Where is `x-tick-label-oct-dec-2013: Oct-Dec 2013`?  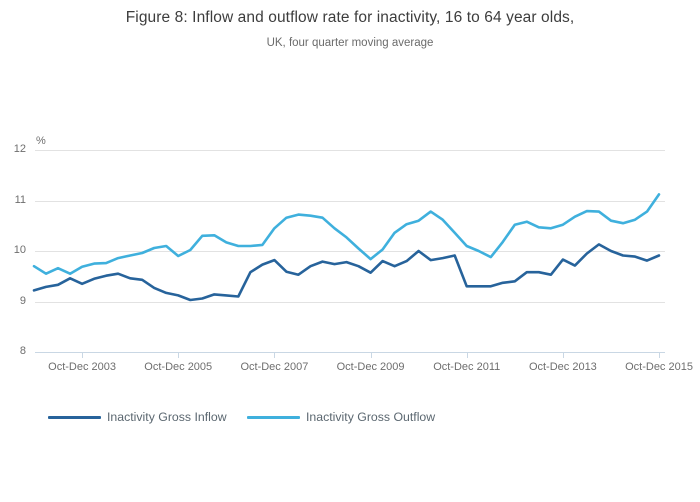 x-tick-label-oct-dec-2013: Oct-Dec 2013 is located at coordinates (562, 367).